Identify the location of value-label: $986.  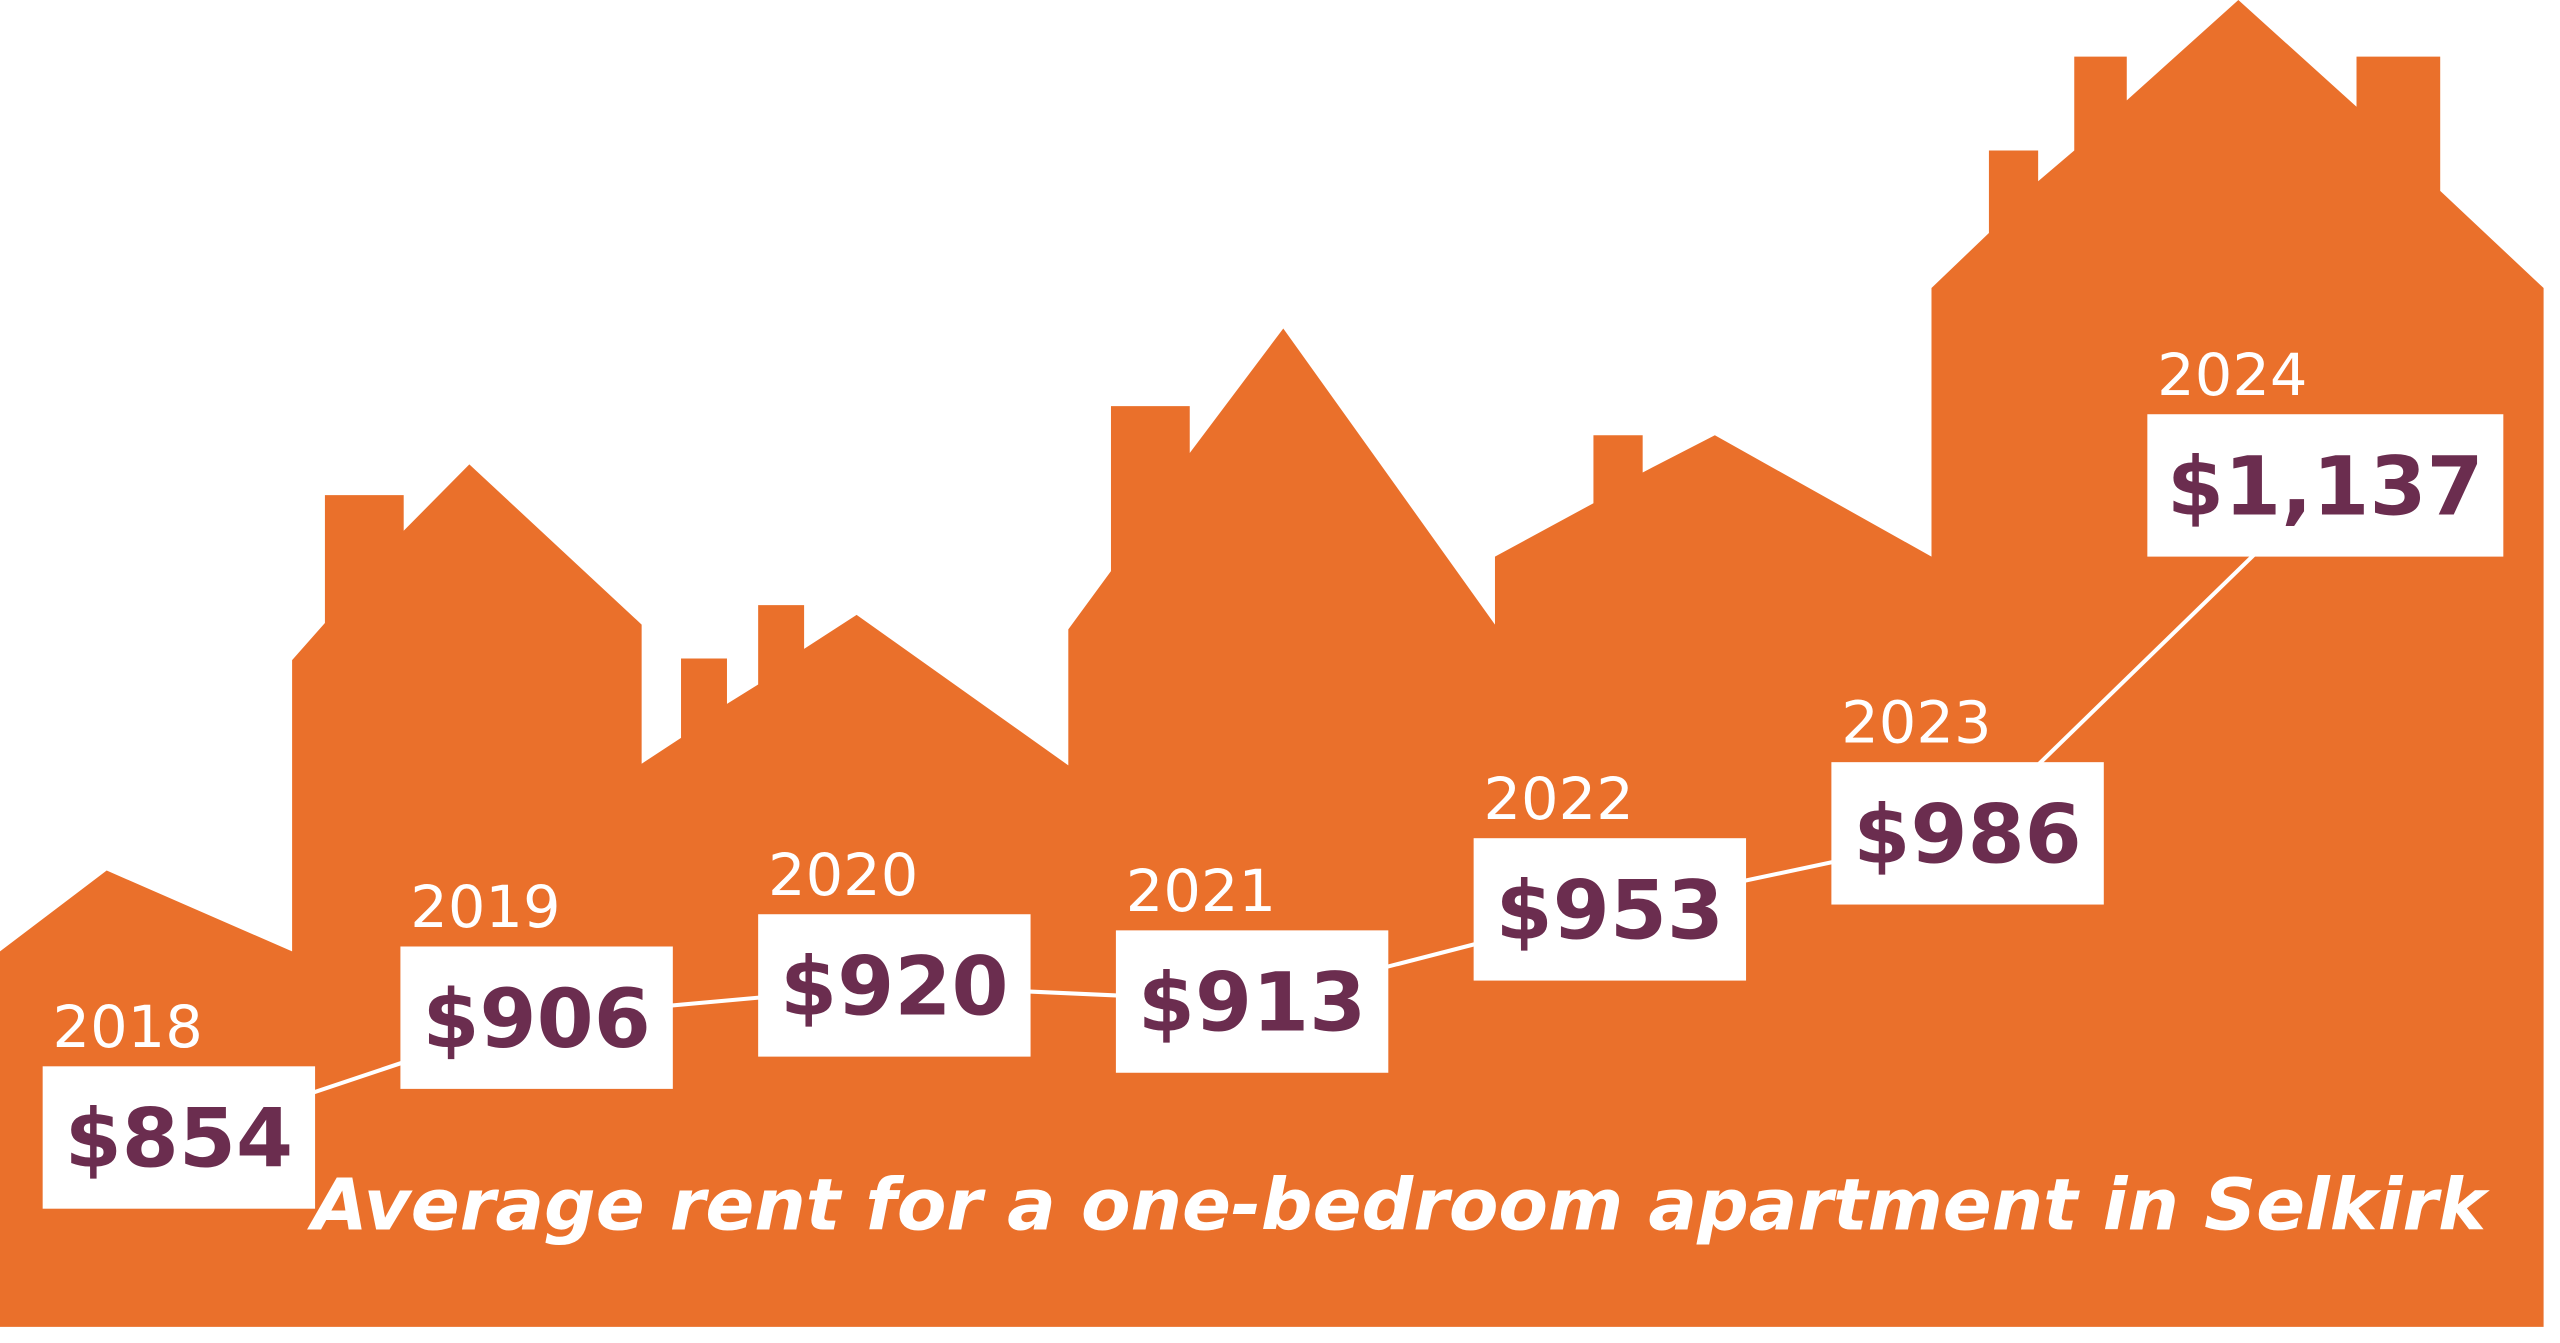
(1967, 835).